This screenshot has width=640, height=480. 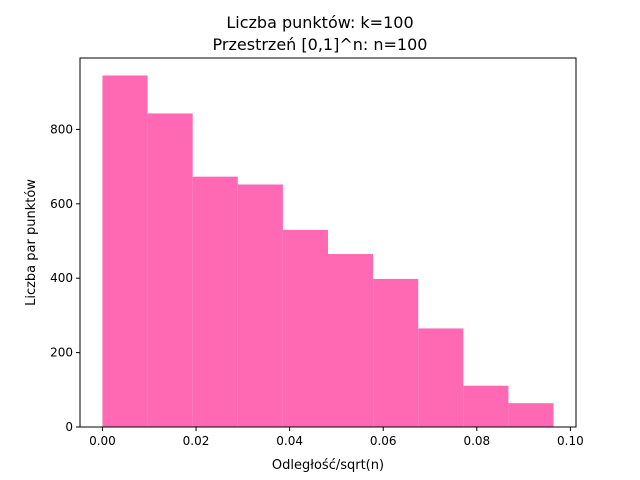 What do you see at coordinates (336, 437) in the screenshot?
I see `x-axis-ticks: 0.00 0.02 0.04 0.06 0.08 0.10` at bounding box center [336, 437].